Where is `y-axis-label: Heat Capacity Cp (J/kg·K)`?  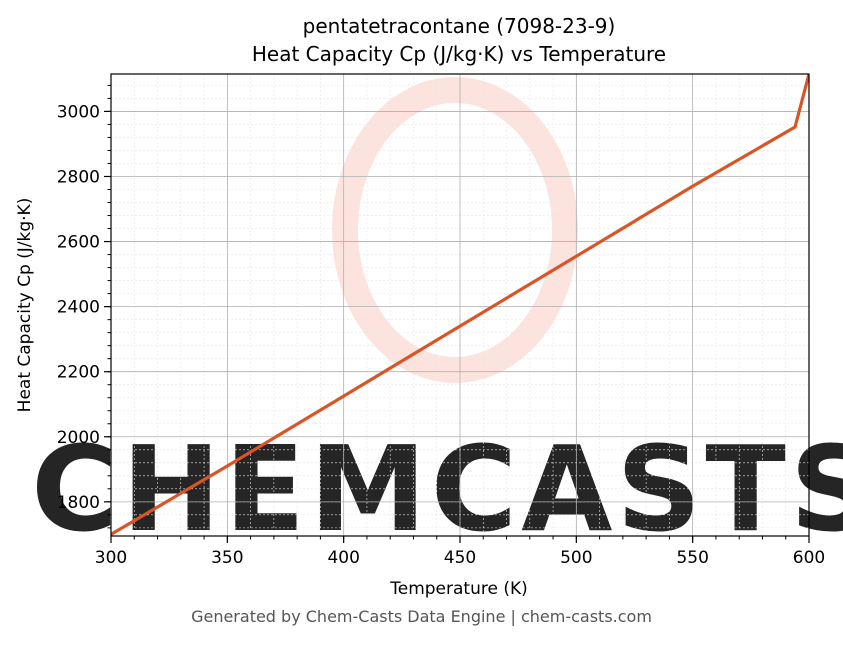
y-axis-label: Heat Capacity Cp (J/kg·K) is located at coordinates (25, 305).